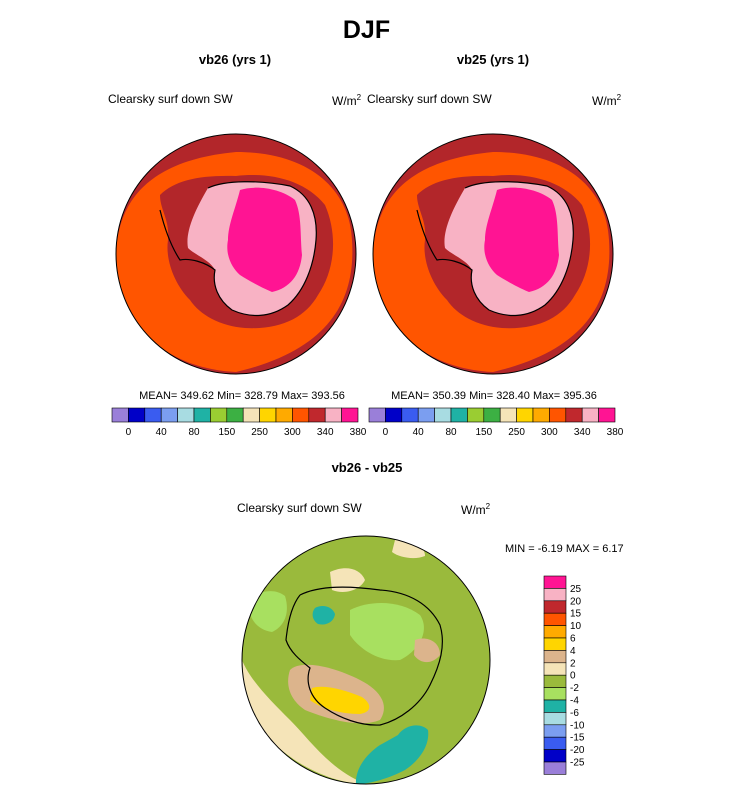  I want to click on panel2-colorbar-tick-label: 250, so click(516, 432).